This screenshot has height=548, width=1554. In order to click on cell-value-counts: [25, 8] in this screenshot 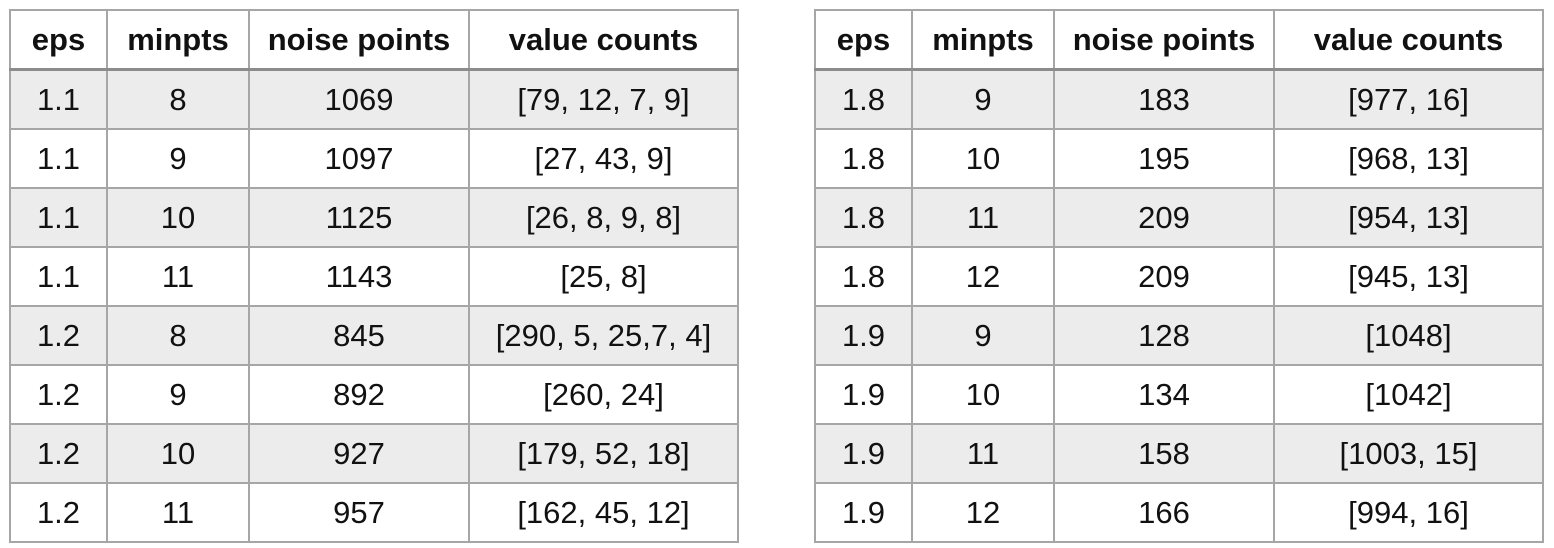, I will do `click(603, 276)`.